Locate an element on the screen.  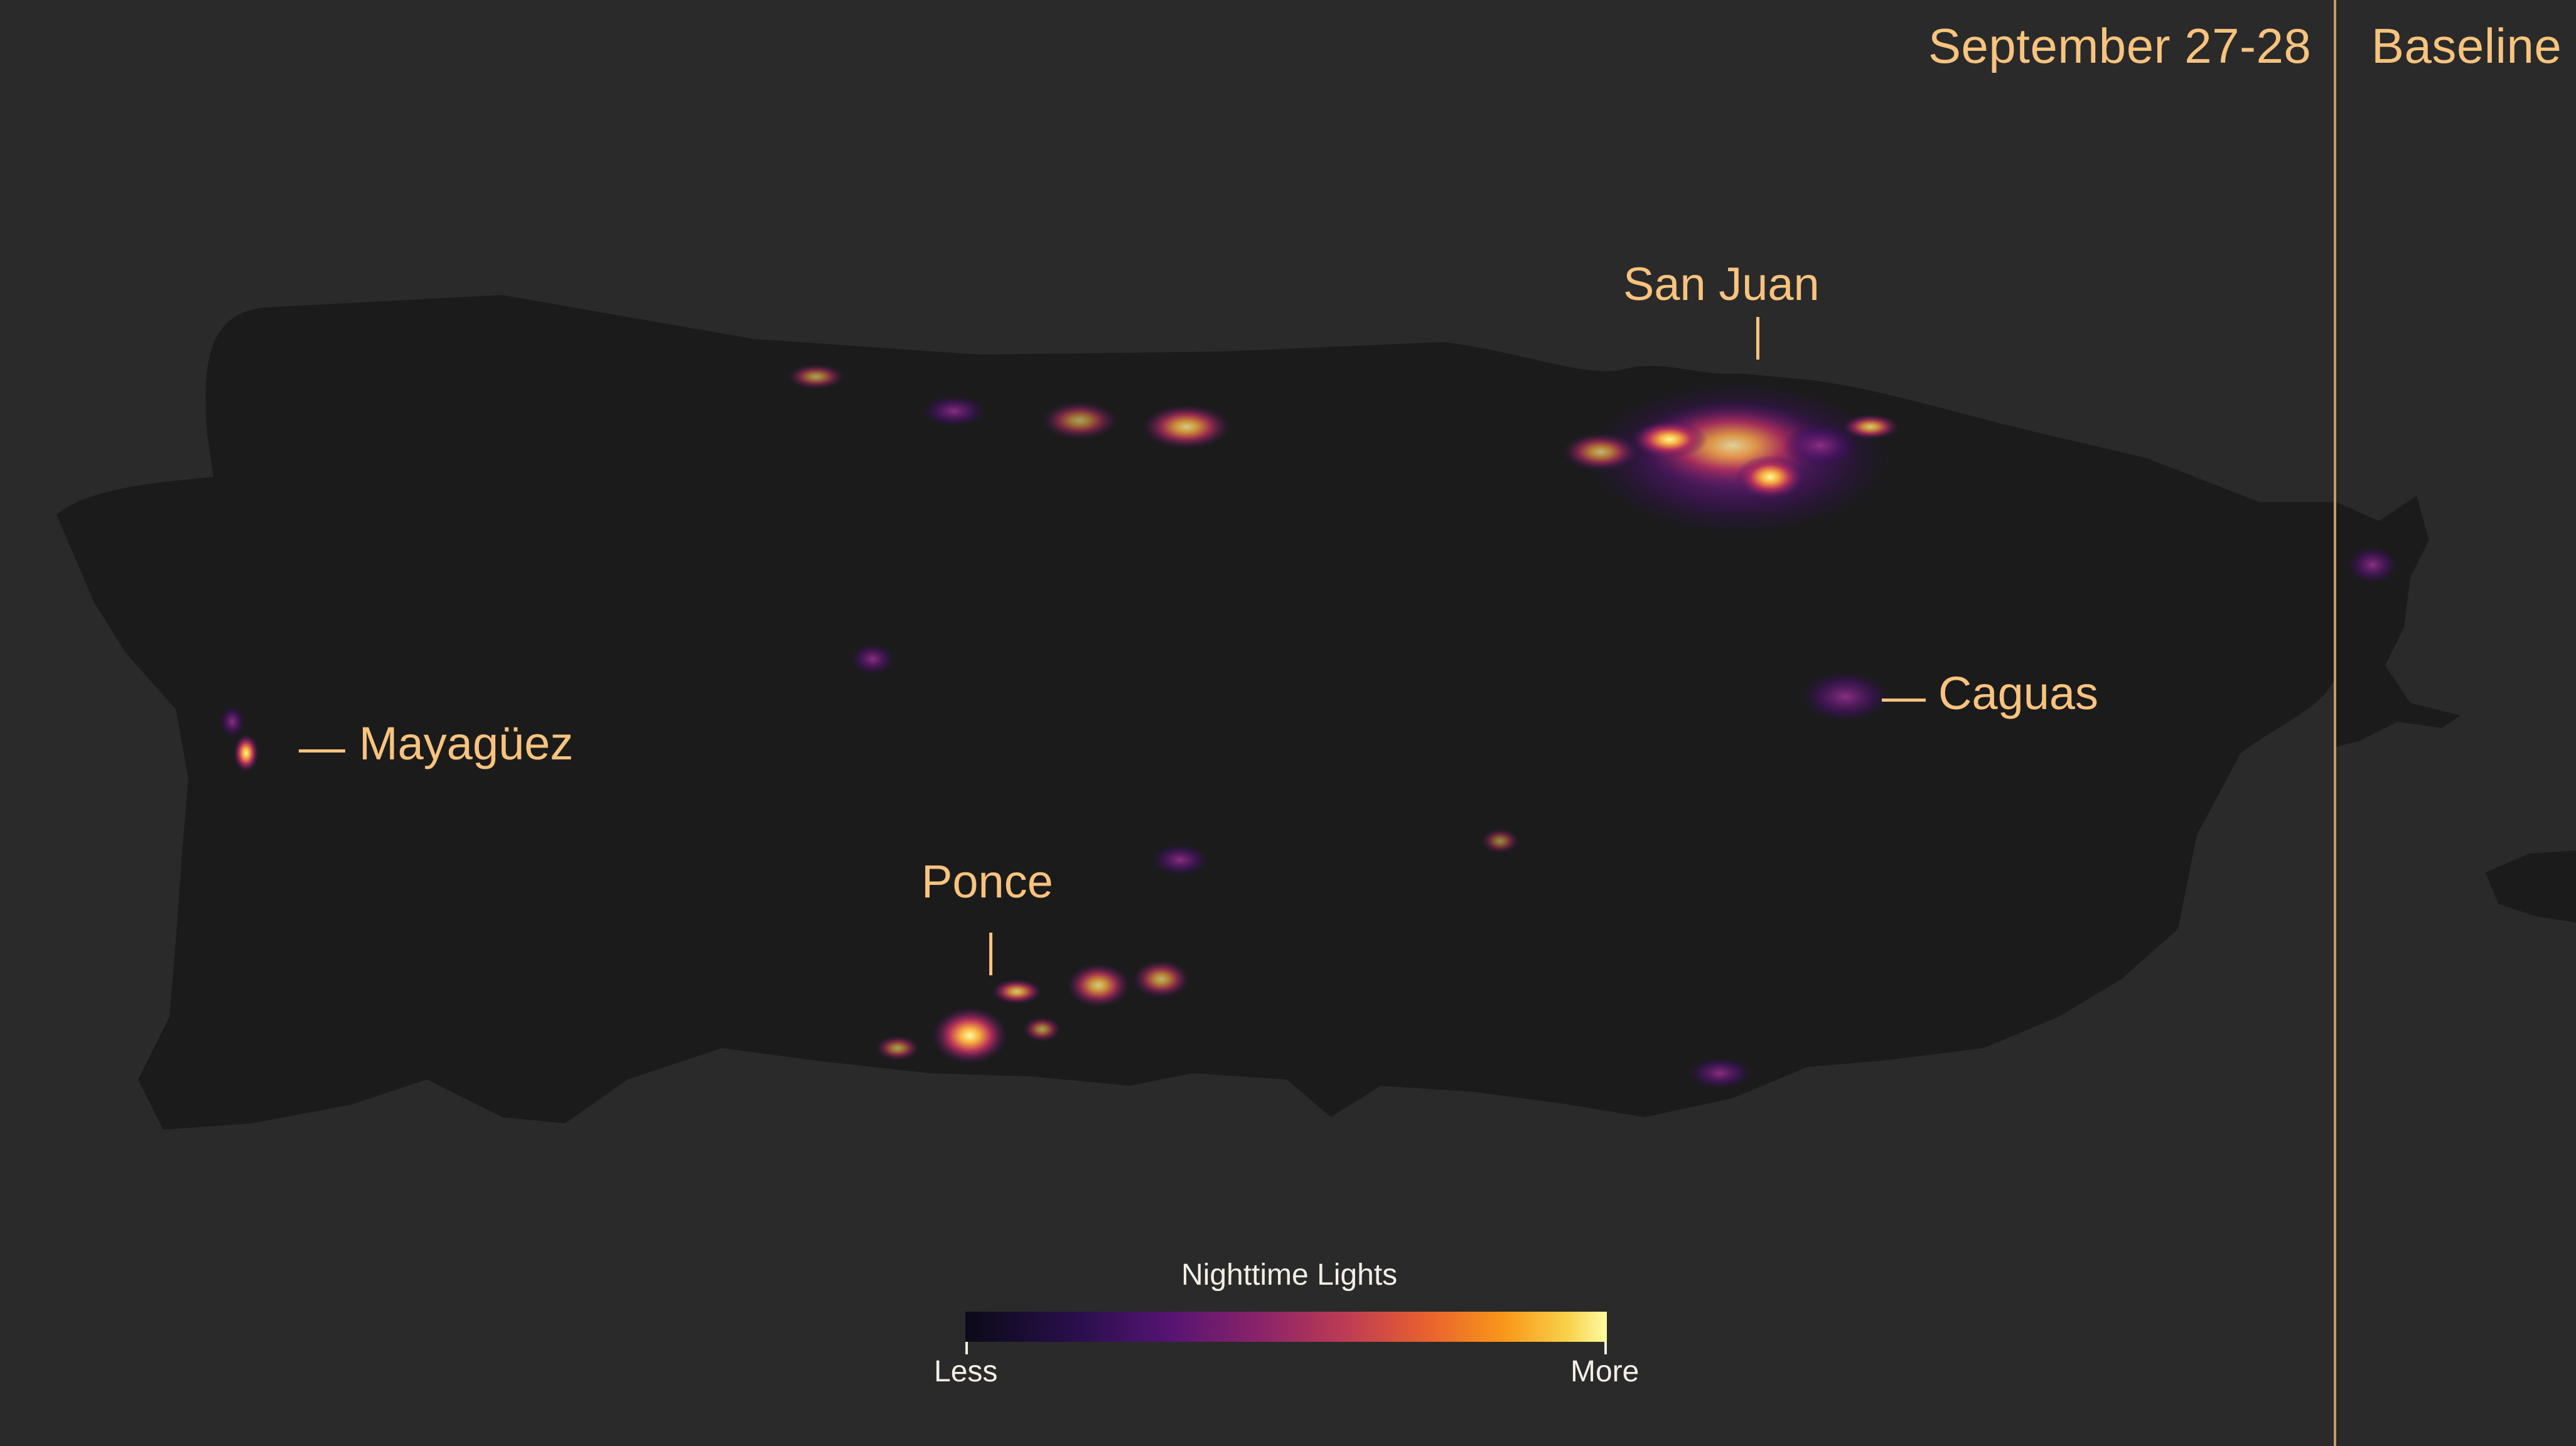
vieques-landmass is located at coordinates (2531, 886).